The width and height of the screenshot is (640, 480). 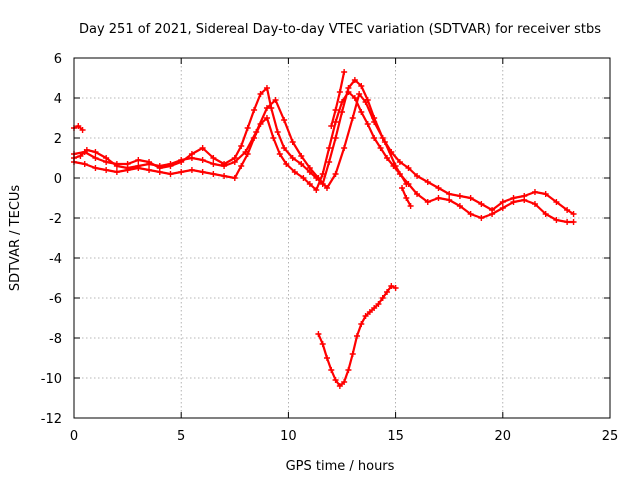 I want to click on y-tick-label: 0, so click(x=58, y=179).